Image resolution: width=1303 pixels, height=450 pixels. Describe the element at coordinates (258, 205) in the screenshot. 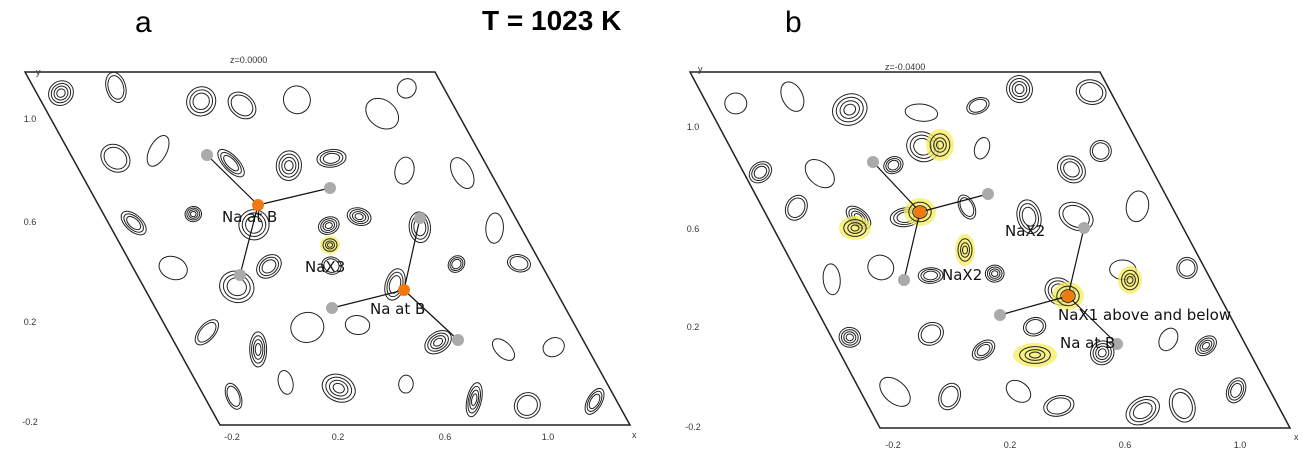

I see `na-site` at that location.